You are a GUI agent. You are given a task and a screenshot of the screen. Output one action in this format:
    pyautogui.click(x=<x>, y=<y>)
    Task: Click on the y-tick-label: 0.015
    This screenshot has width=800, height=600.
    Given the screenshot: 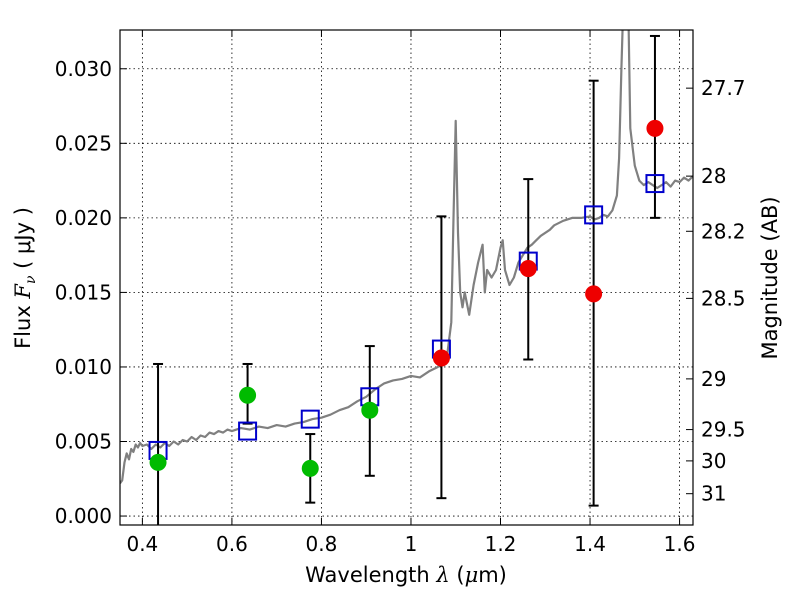 What is the action you would take?
    pyautogui.click(x=83, y=292)
    